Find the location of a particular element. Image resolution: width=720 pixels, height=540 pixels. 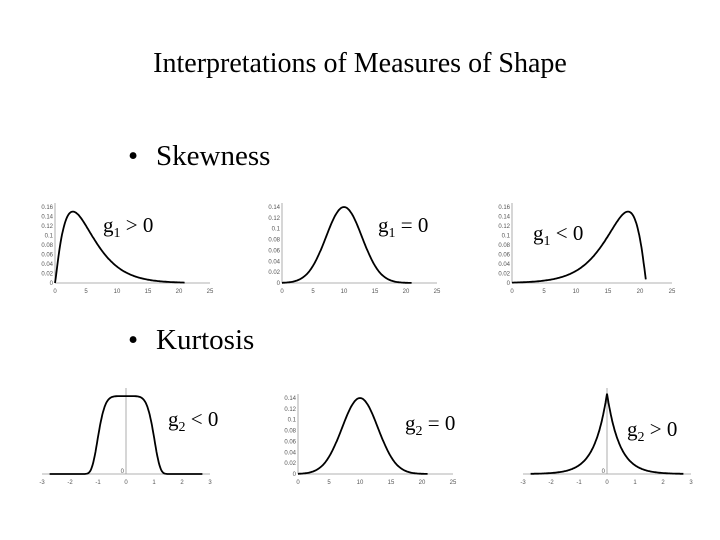

coefficient-label: g1 < 0 is located at coordinates (558, 235).